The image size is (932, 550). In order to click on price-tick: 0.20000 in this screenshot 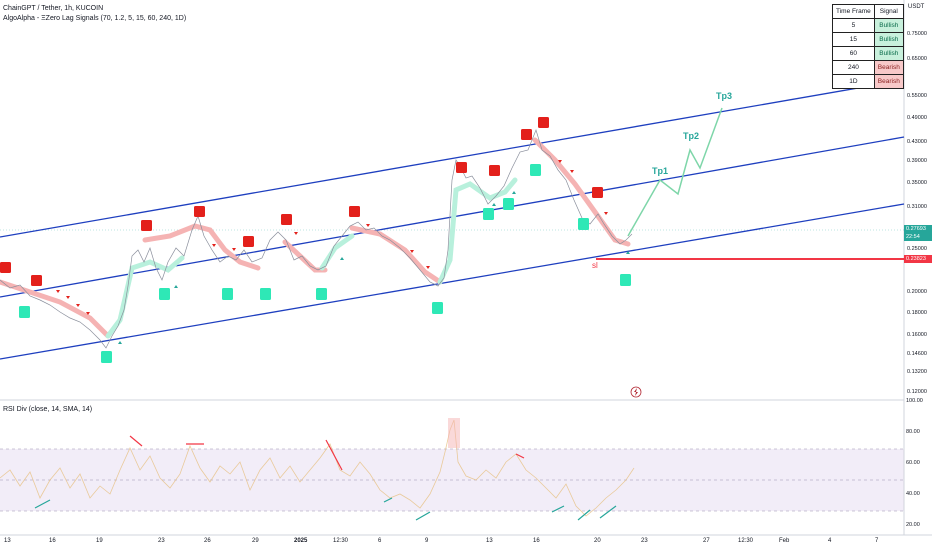, I will do `click(917, 292)`.